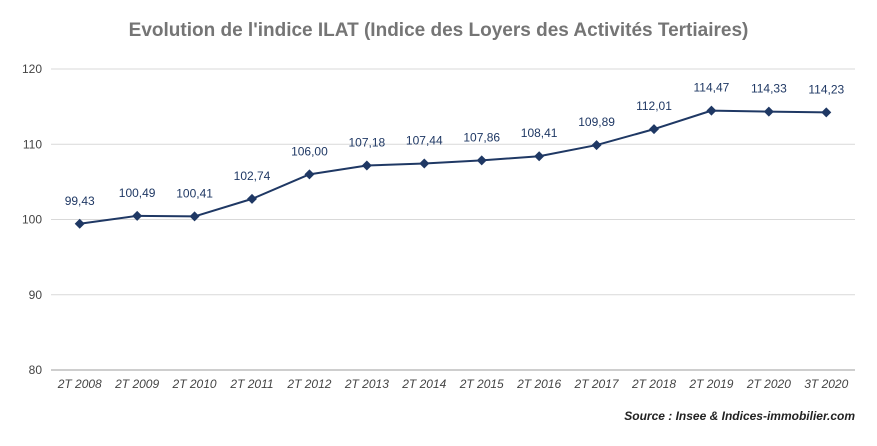 This screenshot has width=877, height=446. Describe the element at coordinates (194, 193) in the screenshot. I see `data-label: 100,41` at that location.